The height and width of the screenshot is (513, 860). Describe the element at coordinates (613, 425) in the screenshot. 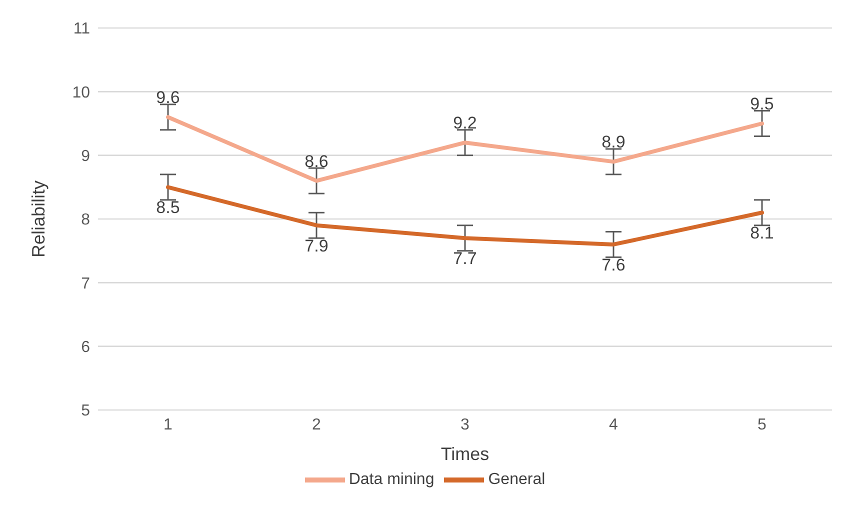

I see `x-tick-label: 4` at that location.